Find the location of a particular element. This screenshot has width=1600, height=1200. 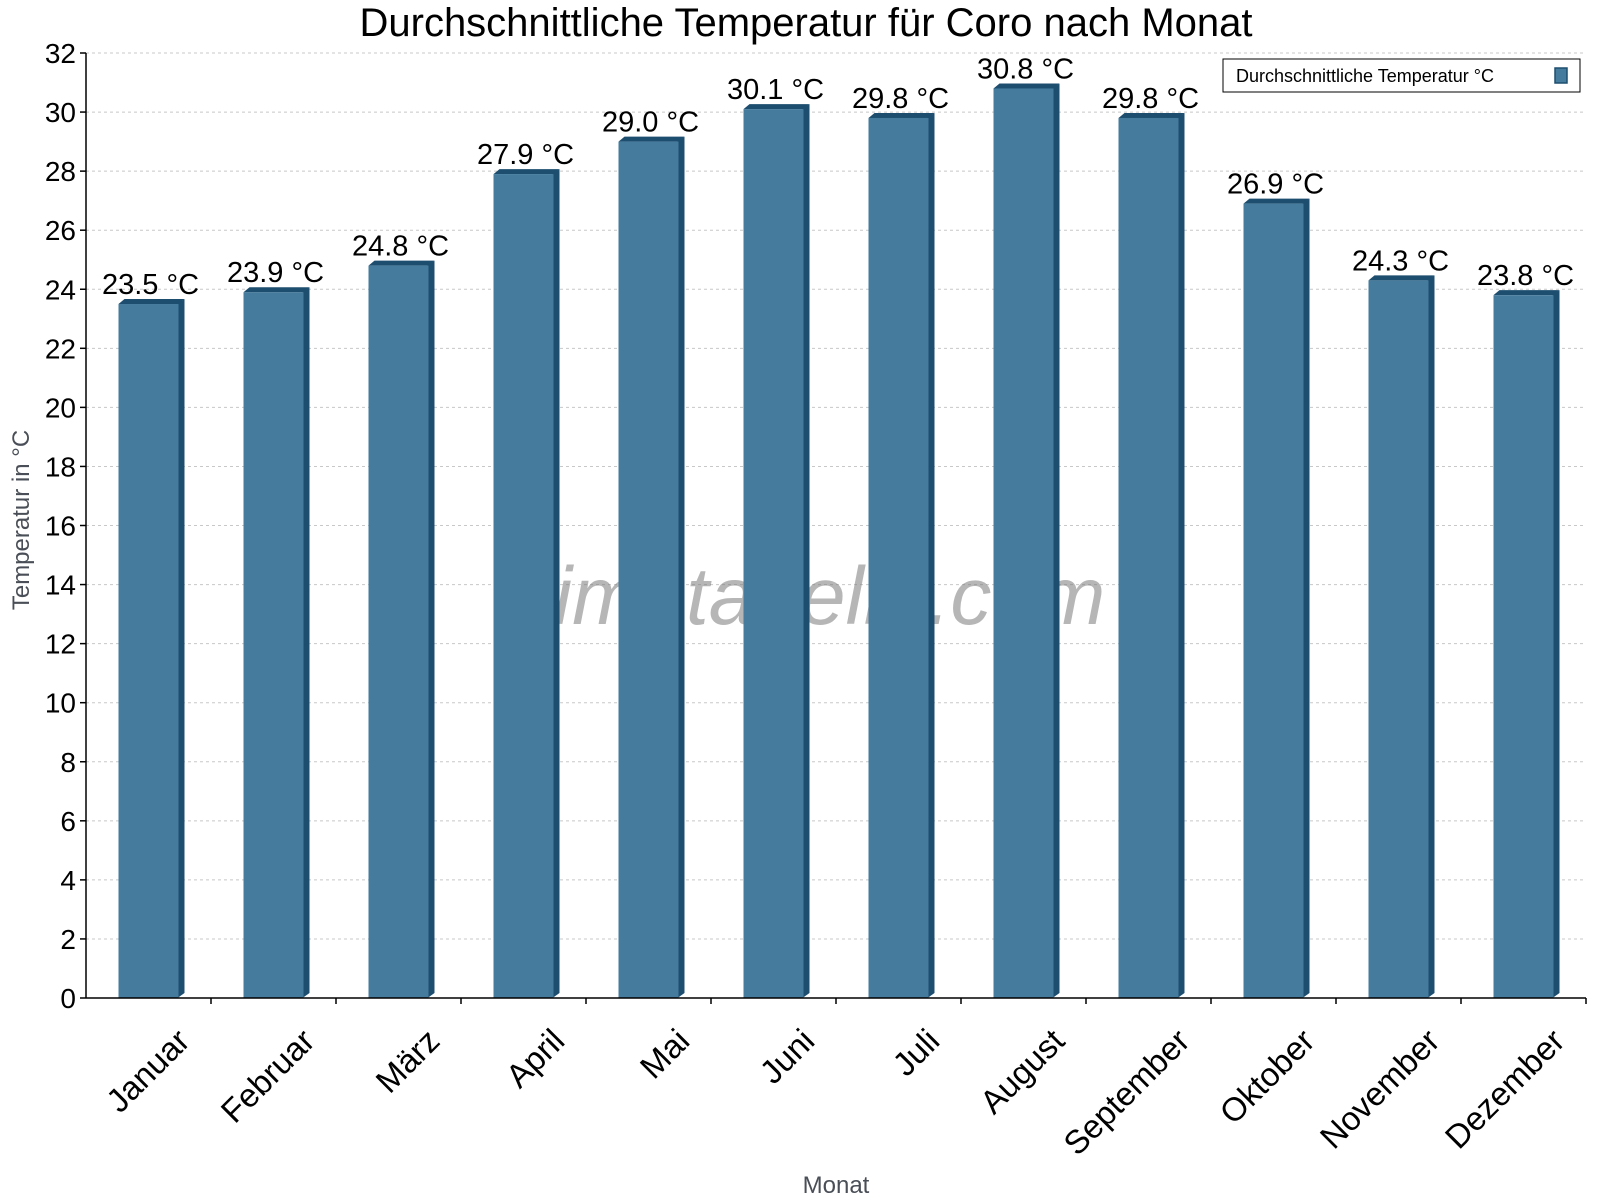

data-label: 26.9 °C is located at coordinates (1275, 185).